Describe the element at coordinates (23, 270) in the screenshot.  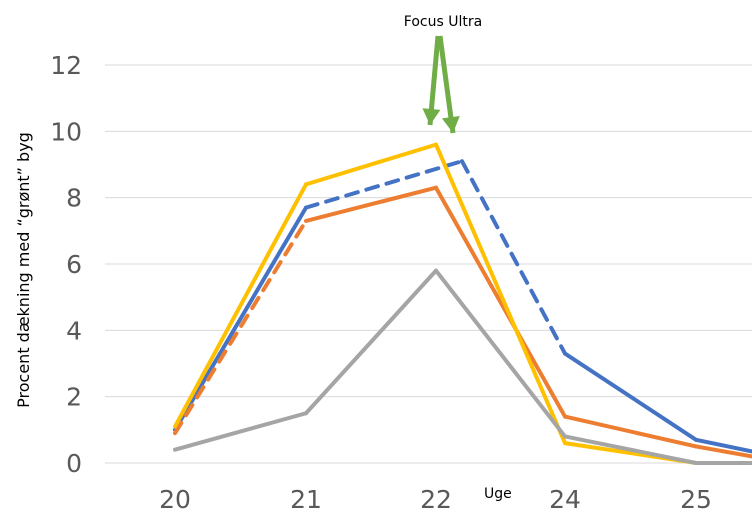
I see `y-axis-label: Procent dækning med “grønt” byg` at that location.